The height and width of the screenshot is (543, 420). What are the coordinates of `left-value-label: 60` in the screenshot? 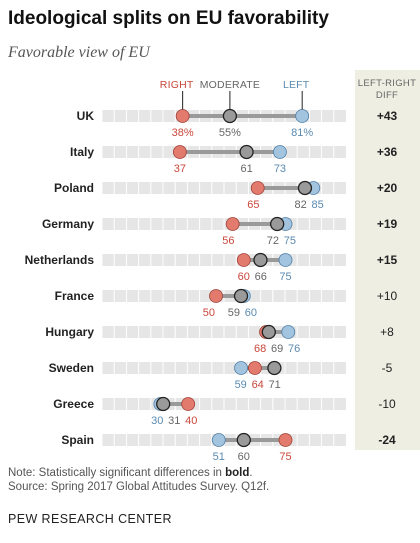 It's located at (251, 313).